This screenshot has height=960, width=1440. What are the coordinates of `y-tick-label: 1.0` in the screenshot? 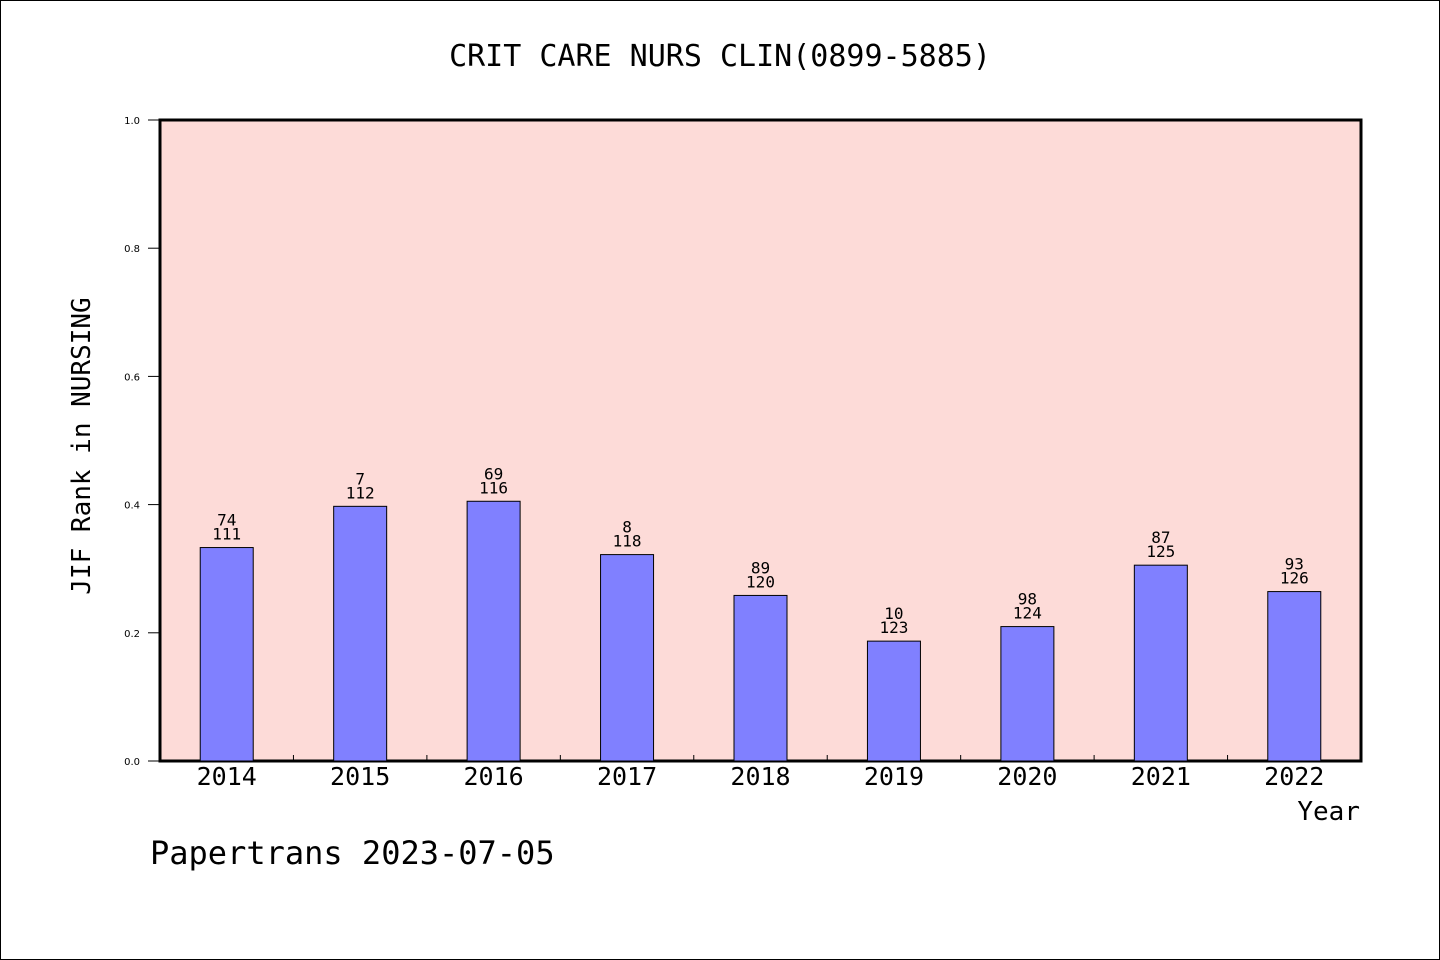 It's located at (132, 121).